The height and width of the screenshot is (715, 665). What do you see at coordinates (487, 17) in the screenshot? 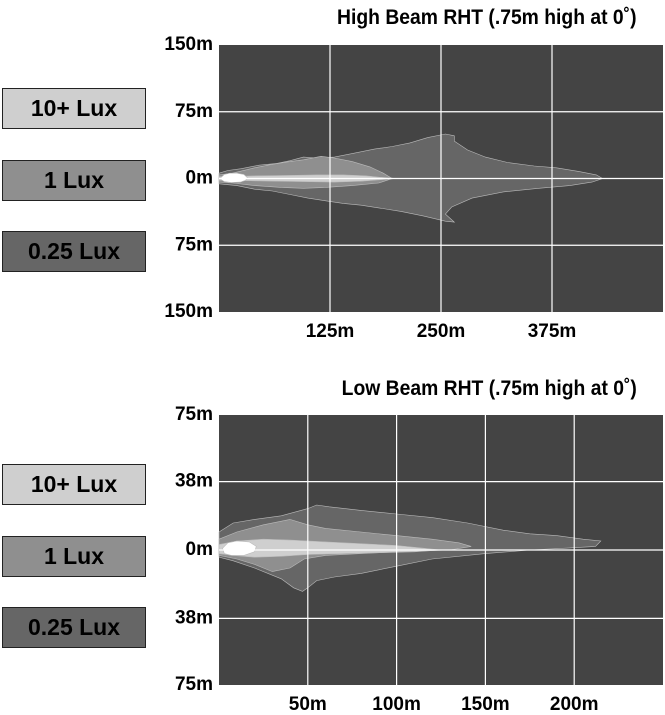
I see `high-beam-title: High Beam RHT (.75m high at 0˚)` at bounding box center [487, 17].